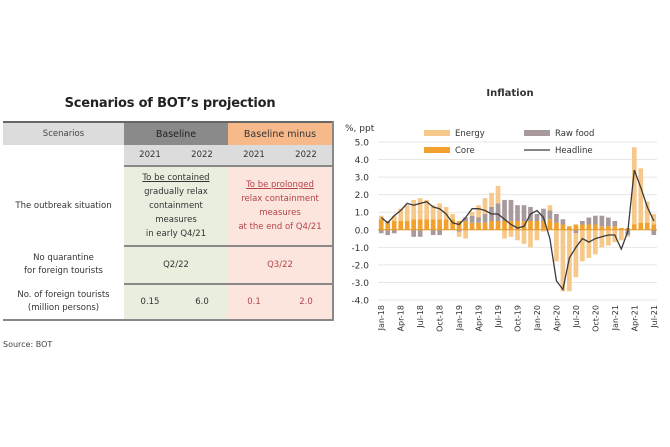 The height and width of the screenshot is (447, 670). What do you see at coordinates (307, 156) in the screenshot?
I see `year-minus-2022: 2022` at bounding box center [307, 156].